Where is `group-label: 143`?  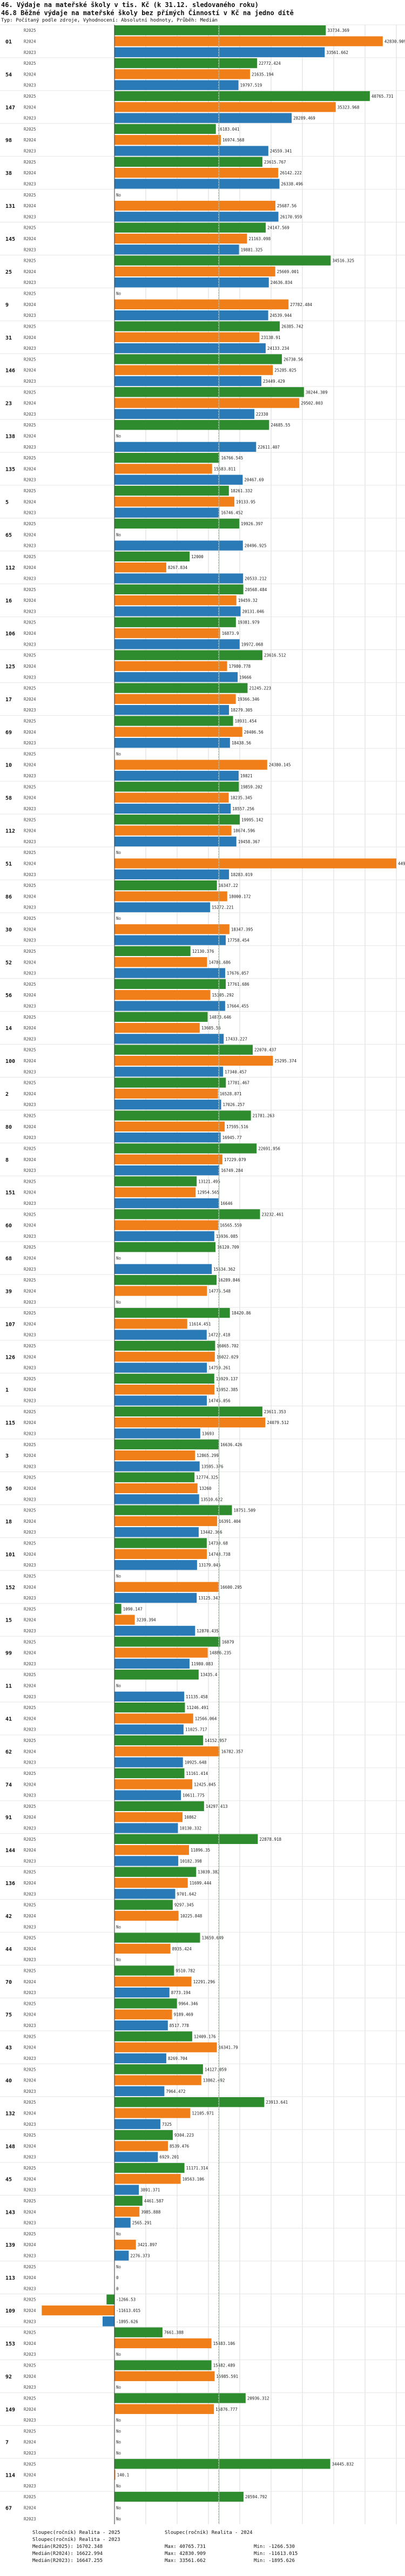
group-label: 143 is located at coordinates (10, 2212).